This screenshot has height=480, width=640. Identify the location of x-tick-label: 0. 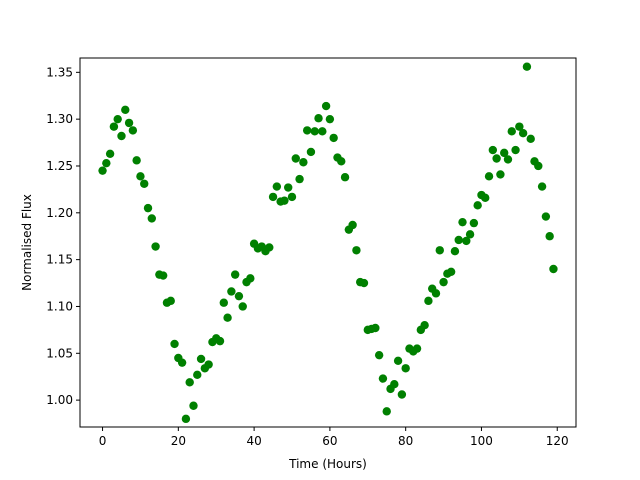
(103, 441).